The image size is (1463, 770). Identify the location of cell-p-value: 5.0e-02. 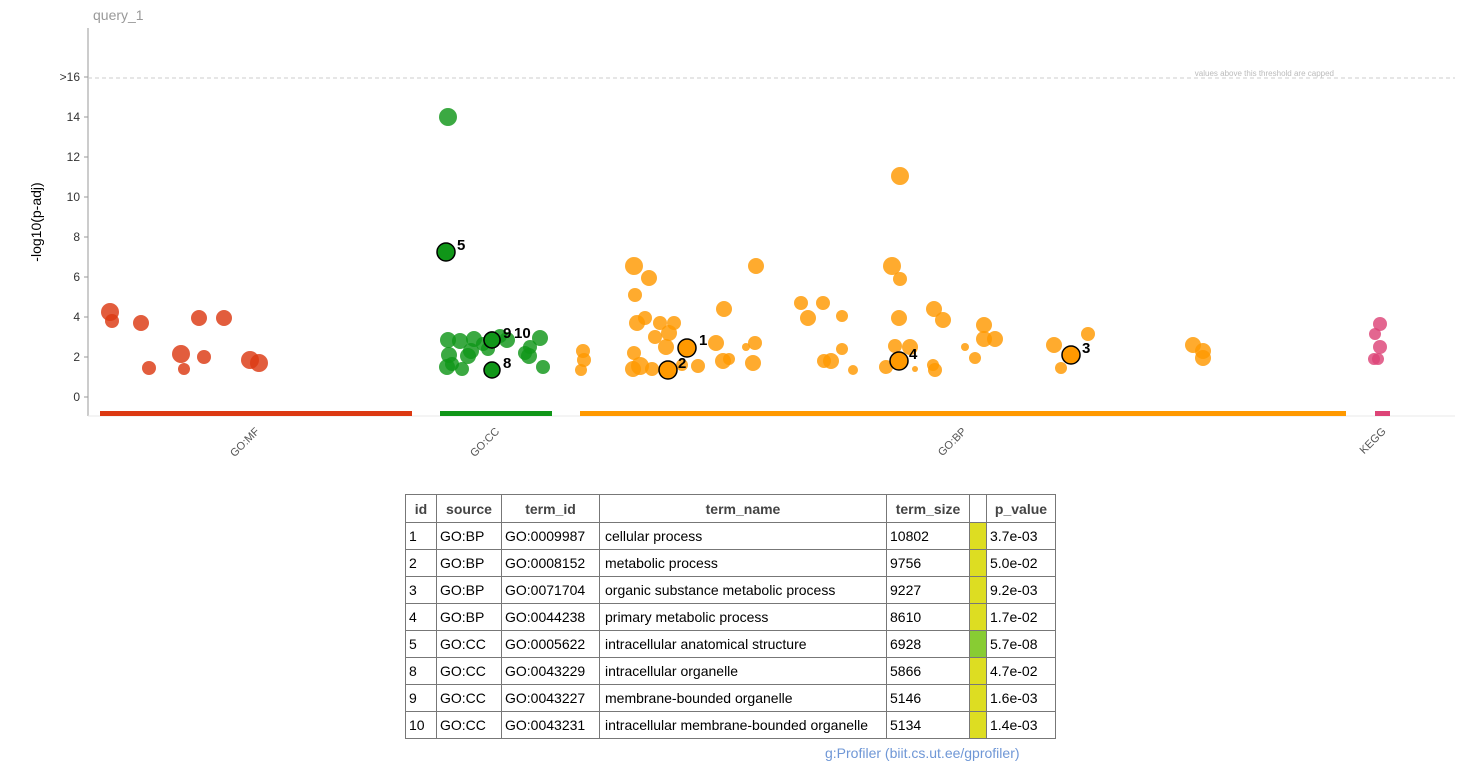
(1021, 563).